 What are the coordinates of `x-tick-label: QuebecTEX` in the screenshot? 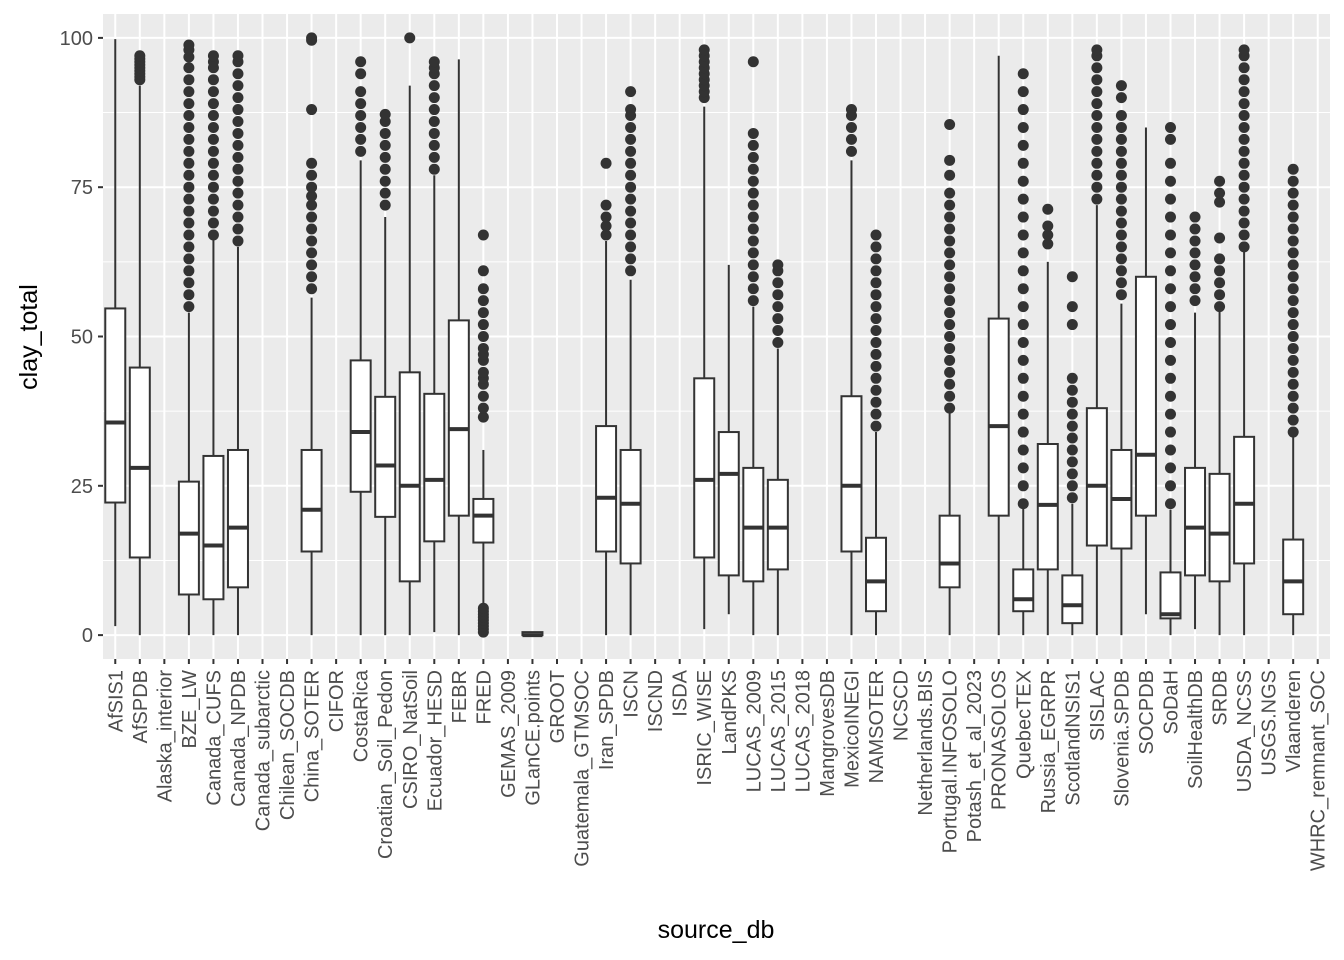 It's located at (1024, 724).